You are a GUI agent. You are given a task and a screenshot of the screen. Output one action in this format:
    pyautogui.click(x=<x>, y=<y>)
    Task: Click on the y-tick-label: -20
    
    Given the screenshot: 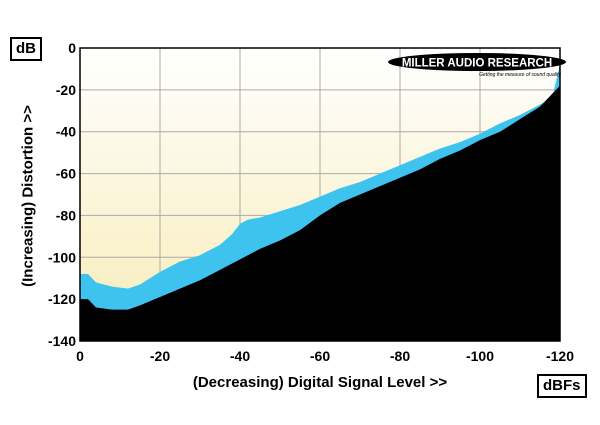 What is the action you would take?
    pyautogui.click(x=66, y=90)
    